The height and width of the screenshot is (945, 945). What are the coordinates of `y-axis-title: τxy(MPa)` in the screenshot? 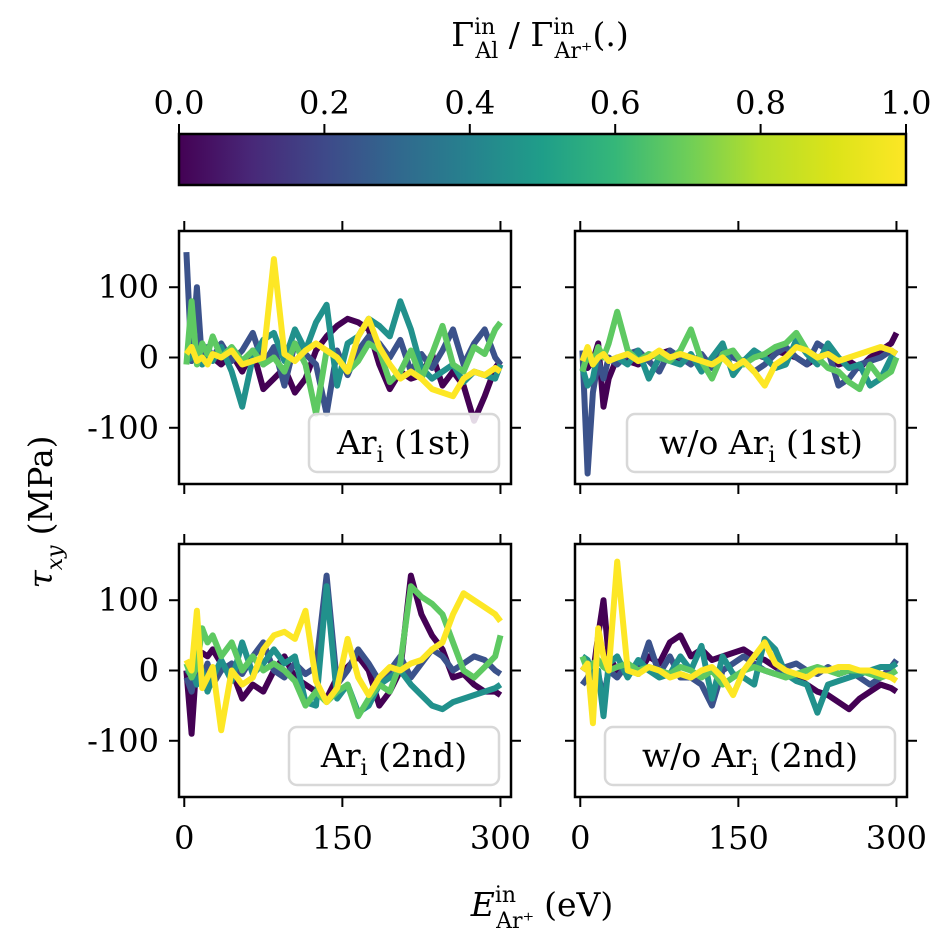 It's located at (44, 511).